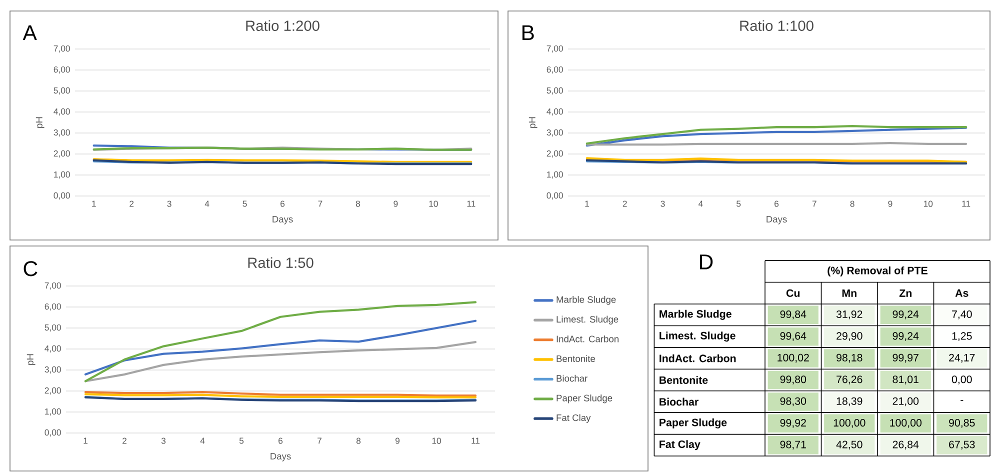  Describe the element at coordinates (905, 315) in the screenshot. I see `data-label: 99,24` at that location.